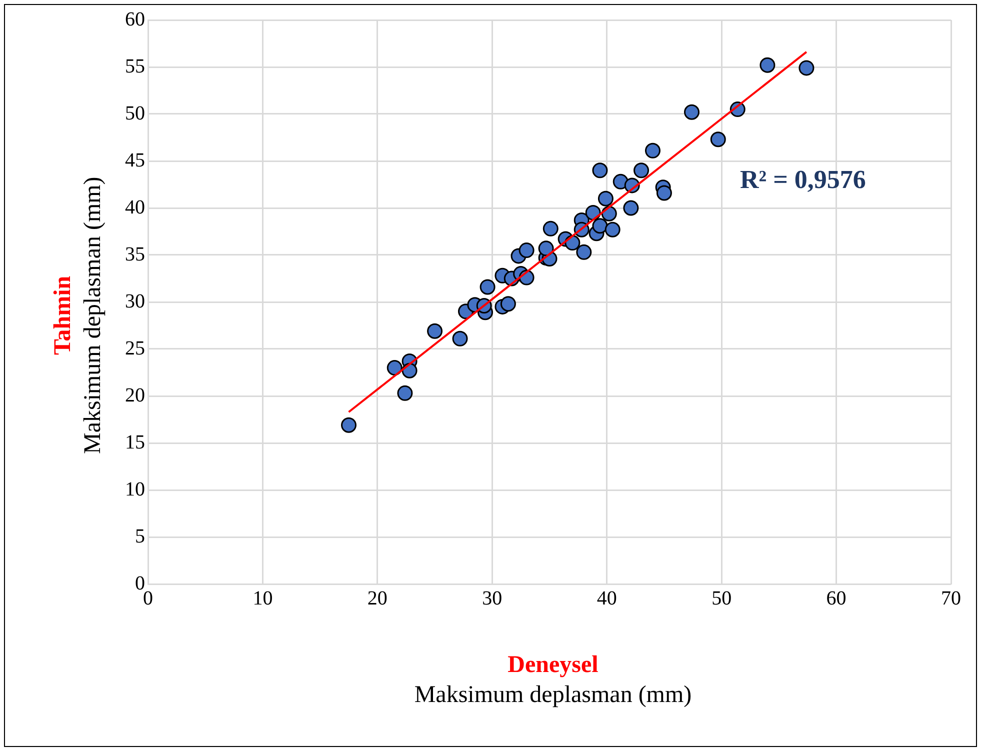  I want to click on y-axis-title: Tahmin Maksimum deplasman (mm), so click(78, 316).